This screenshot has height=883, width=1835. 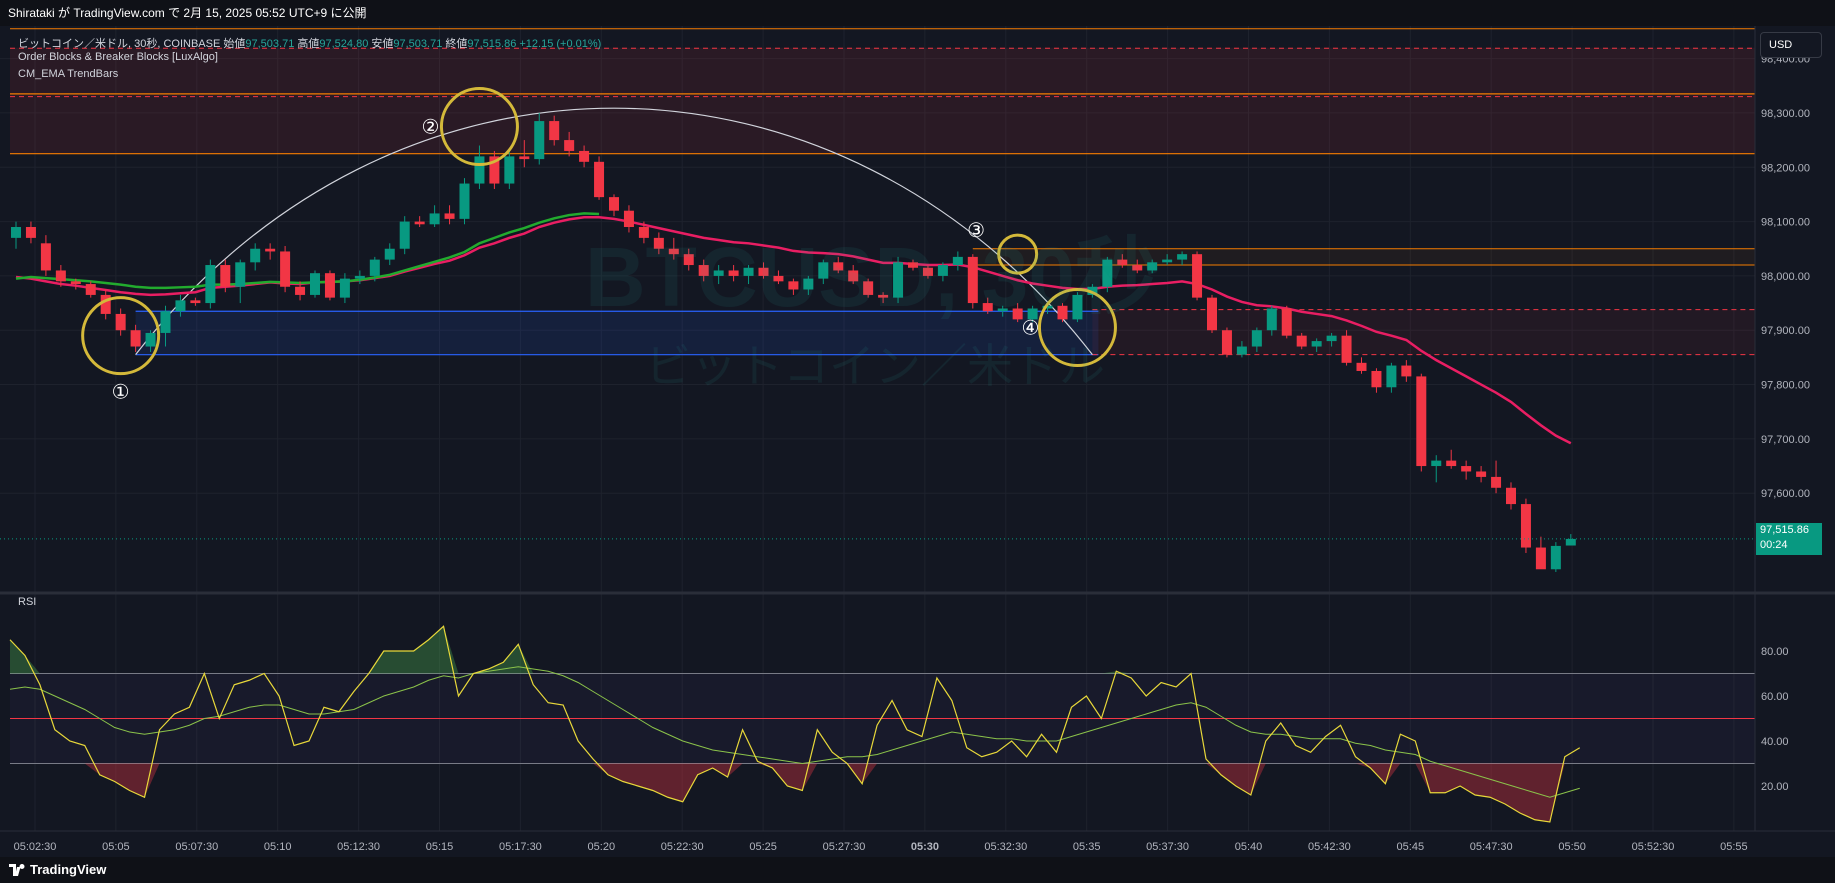 I want to click on price-tick-label: 98,300.00, so click(x=1785, y=114).